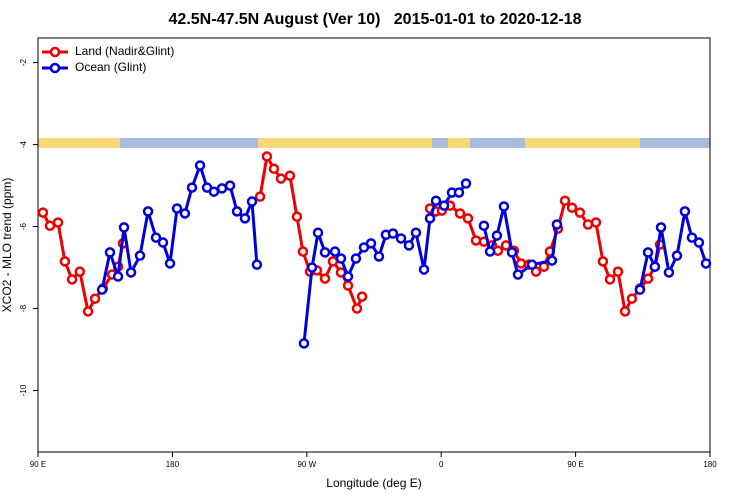 The image size is (750, 500). What do you see at coordinates (110, 67) in the screenshot?
I see `legend-label: Ocean (Glint)` at bounding box center [110, 67].